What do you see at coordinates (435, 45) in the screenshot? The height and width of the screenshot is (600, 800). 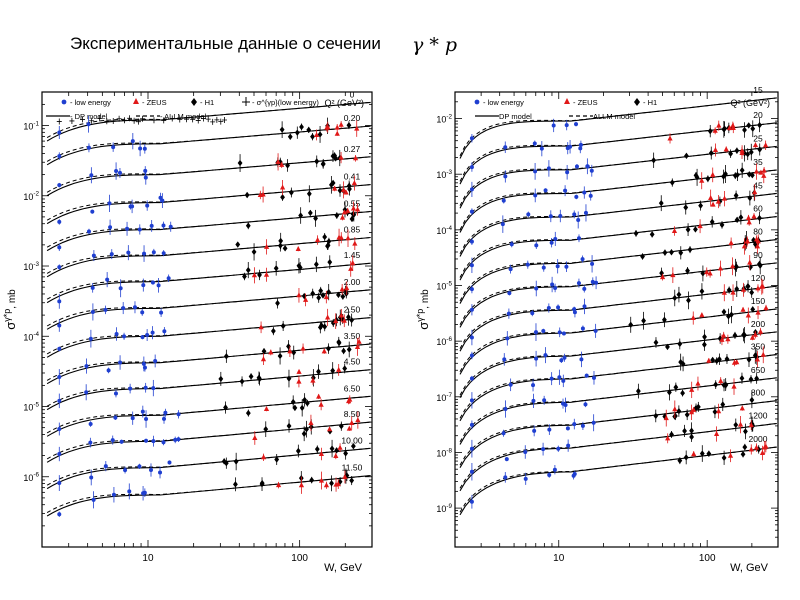 I see `slide-formula: γ * p` at bounding box center [435, 45].